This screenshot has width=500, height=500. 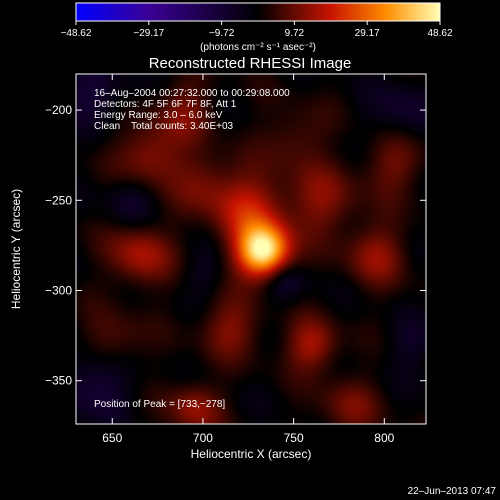 What do you see at coordinates (250, 63) in the screenshot?
I see `chart-title: Reconstructed RHESSI Image` at bounding box center [250, 63].